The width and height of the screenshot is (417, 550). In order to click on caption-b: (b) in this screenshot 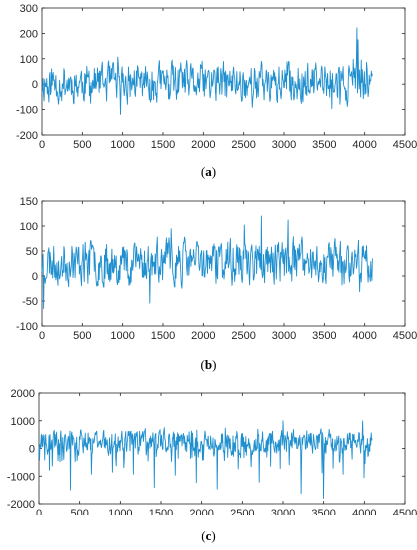, I will do `click(208, 364)`.